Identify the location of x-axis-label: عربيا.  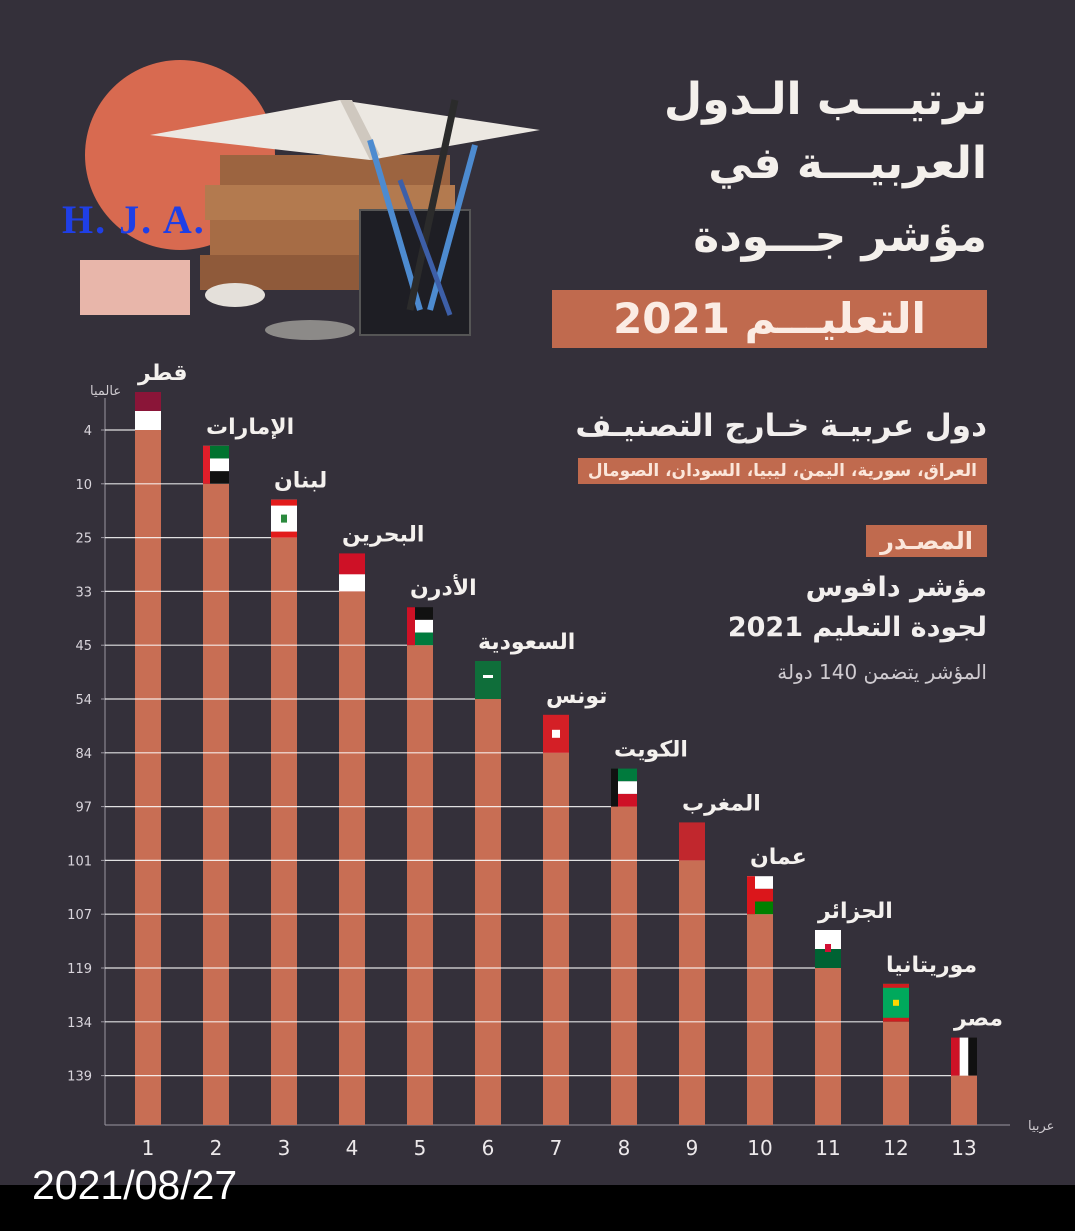
(1041, 1126).